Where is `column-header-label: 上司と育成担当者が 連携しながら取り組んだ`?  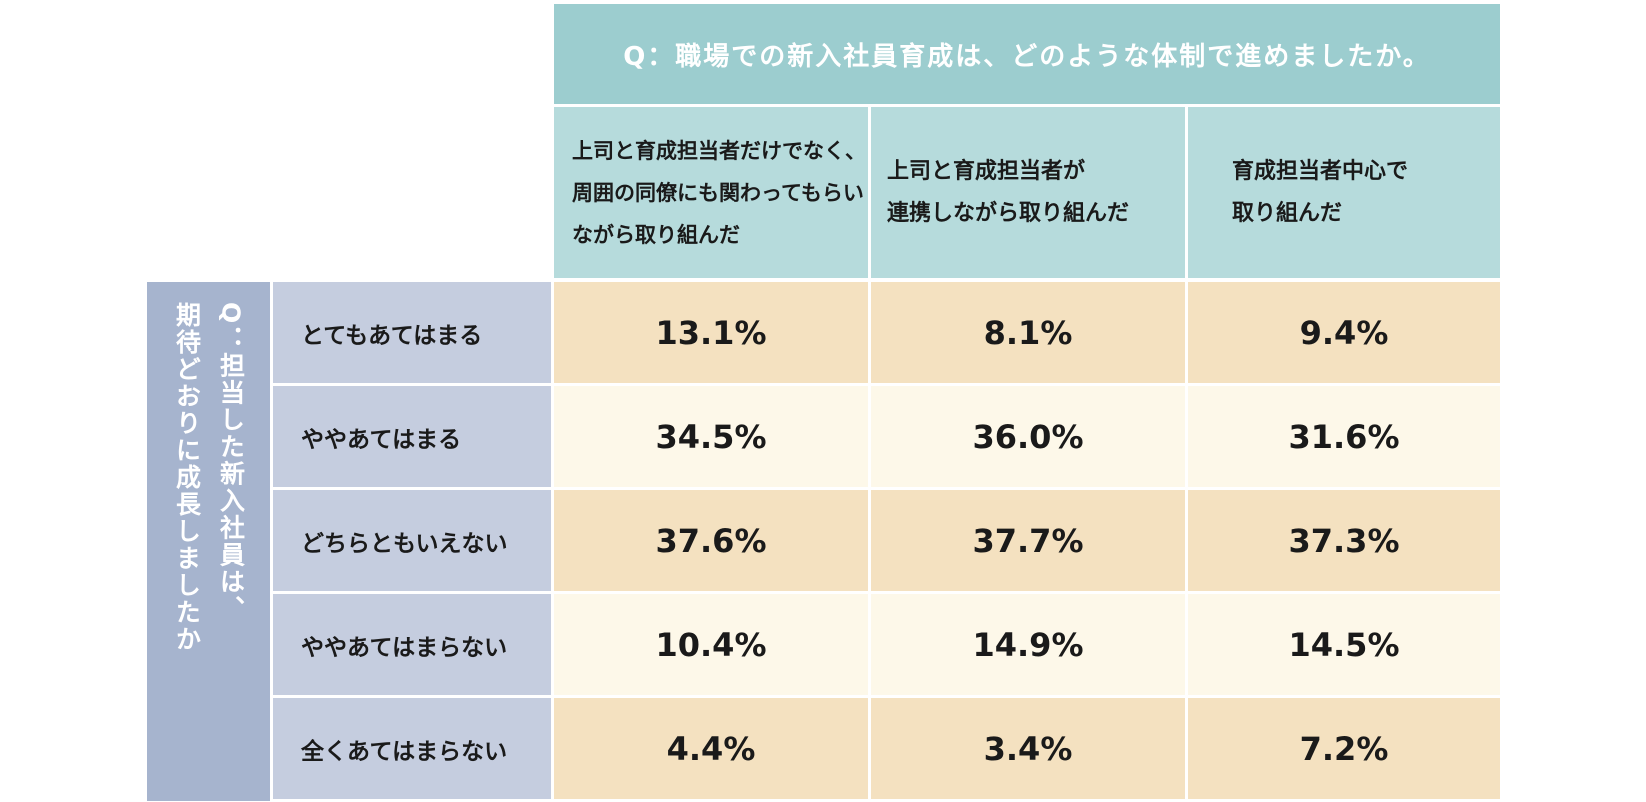 column-header-label: 上司と育成担当者が 連携しながら取り組んだ is located at coordinates (1008, 192).